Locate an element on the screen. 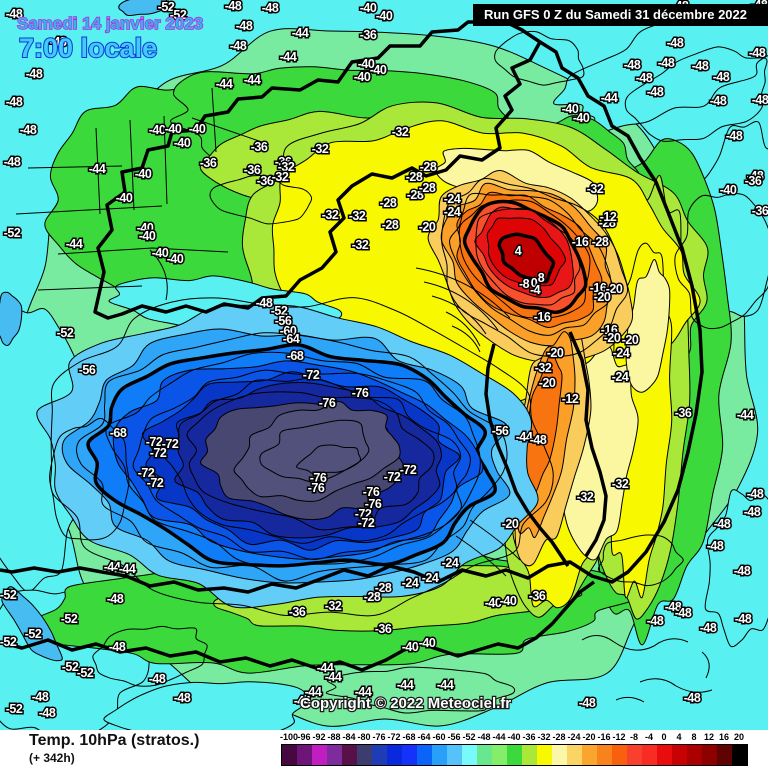 This screenshot has height=768, width=768. temp-label: -12 is located at coordinates (608, 217).